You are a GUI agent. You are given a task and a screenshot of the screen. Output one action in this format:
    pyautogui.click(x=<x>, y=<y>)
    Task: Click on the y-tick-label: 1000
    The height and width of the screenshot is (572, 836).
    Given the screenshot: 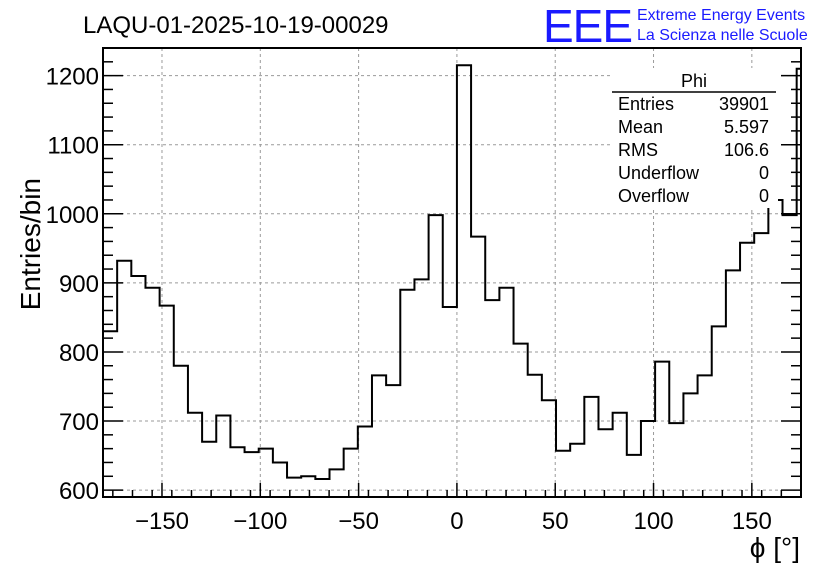 What is the action you would take?
    pyautogui.click(x=72, y=215)
    